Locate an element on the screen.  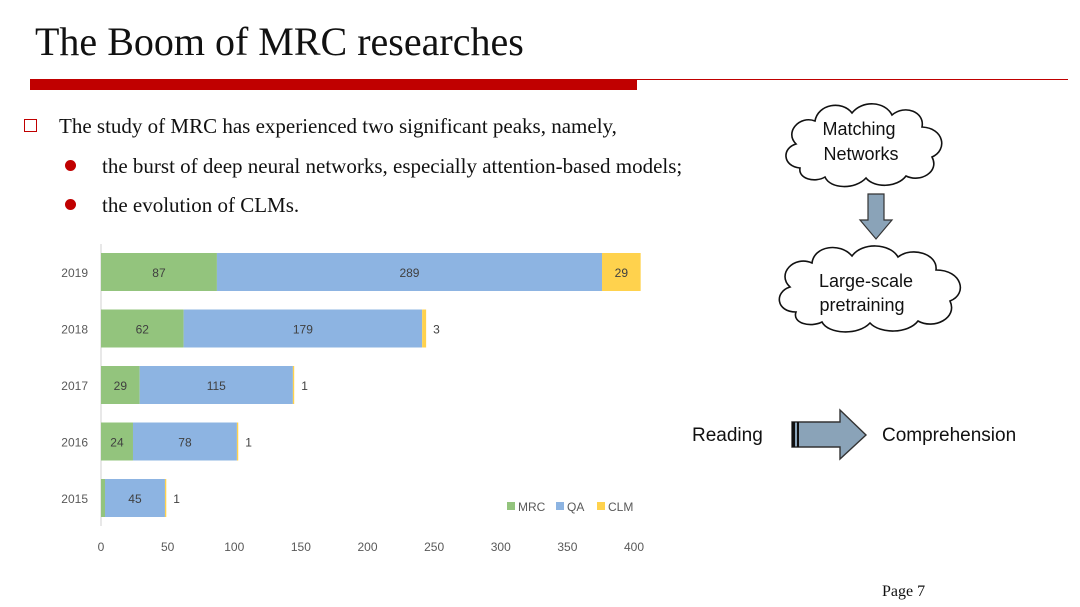
legend-label: QA is located at coordinates (575, 507).